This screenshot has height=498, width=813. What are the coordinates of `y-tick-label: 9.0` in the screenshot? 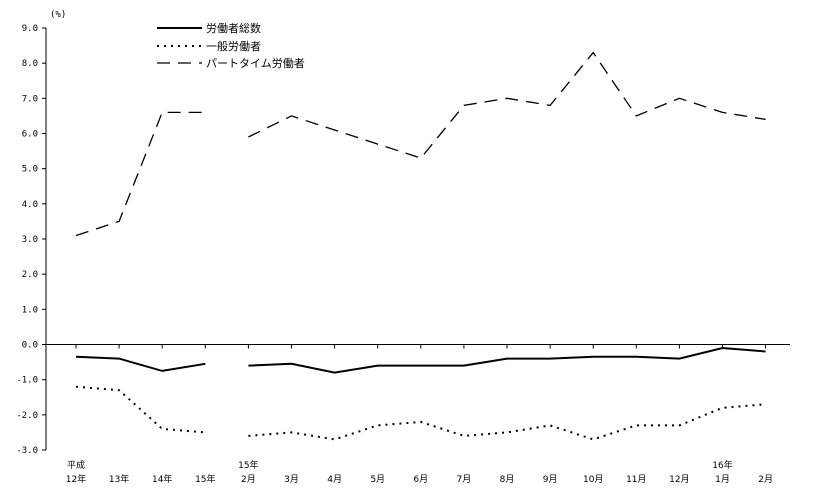 It's located at (30, 29).